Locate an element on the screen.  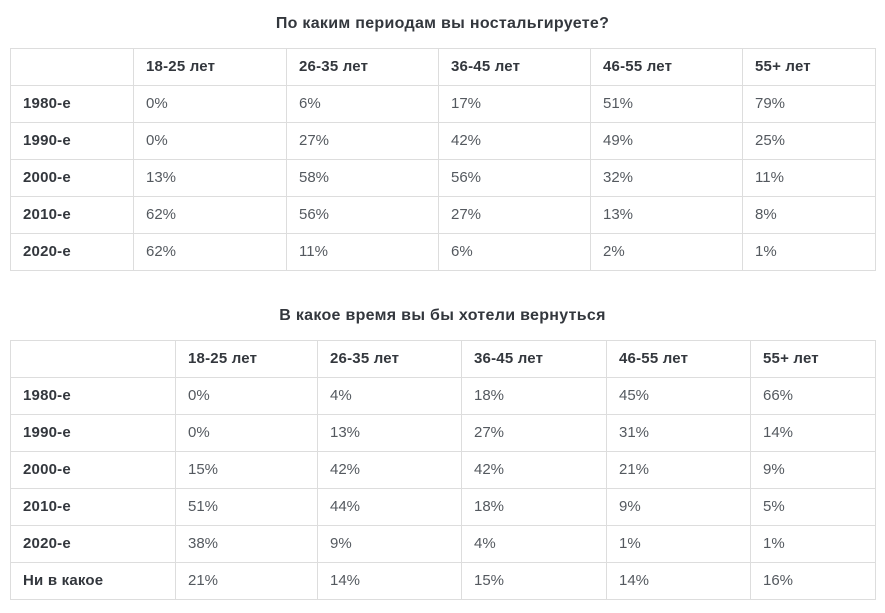
table-title-return-time: В какое время вы бы хотели вернуться is located at coordinates (442, 315).